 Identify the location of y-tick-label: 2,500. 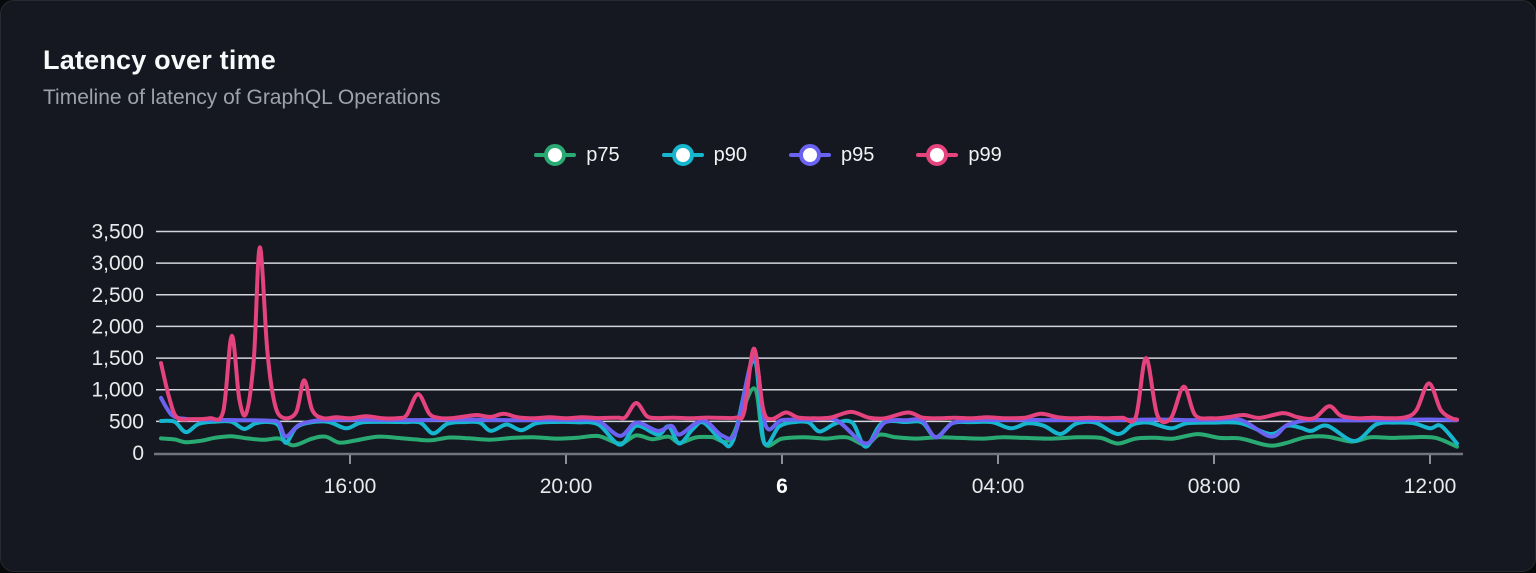
(117, 295).